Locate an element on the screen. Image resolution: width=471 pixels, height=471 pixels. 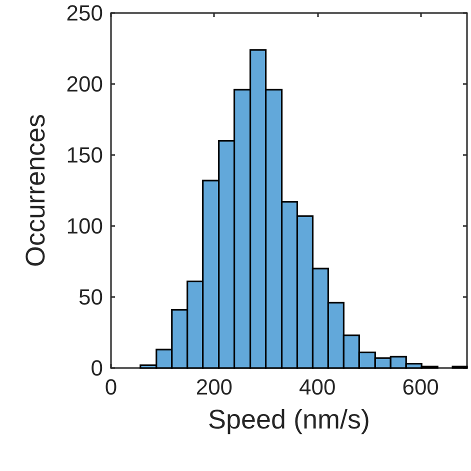
x-tick-label: 200 is located at coordinates (214, 387).